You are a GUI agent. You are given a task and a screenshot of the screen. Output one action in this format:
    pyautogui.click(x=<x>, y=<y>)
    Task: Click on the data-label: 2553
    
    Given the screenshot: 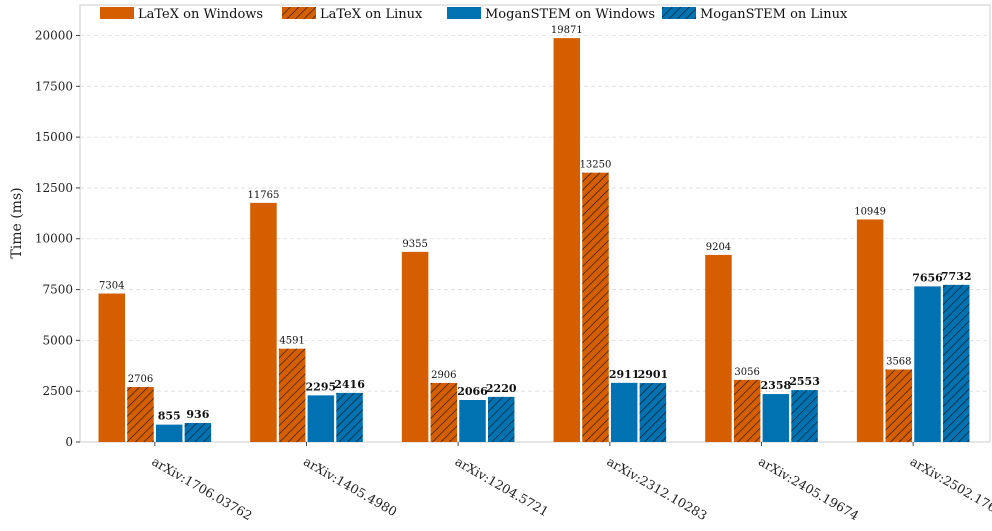 What is the action you would take?
    pyautogui.click(x=804, y=381)
    